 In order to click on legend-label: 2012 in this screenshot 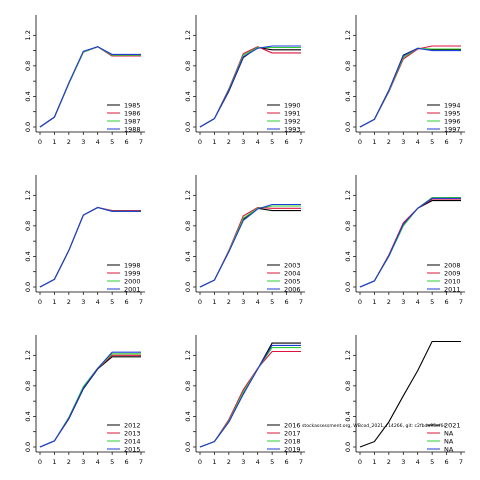, I will do `click(132, 425)`.